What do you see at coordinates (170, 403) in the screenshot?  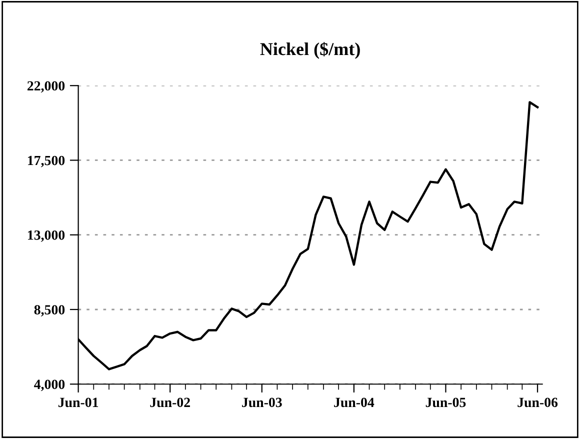 I see `x-tick-label: Jun-02` at bounding box center [170, 403].